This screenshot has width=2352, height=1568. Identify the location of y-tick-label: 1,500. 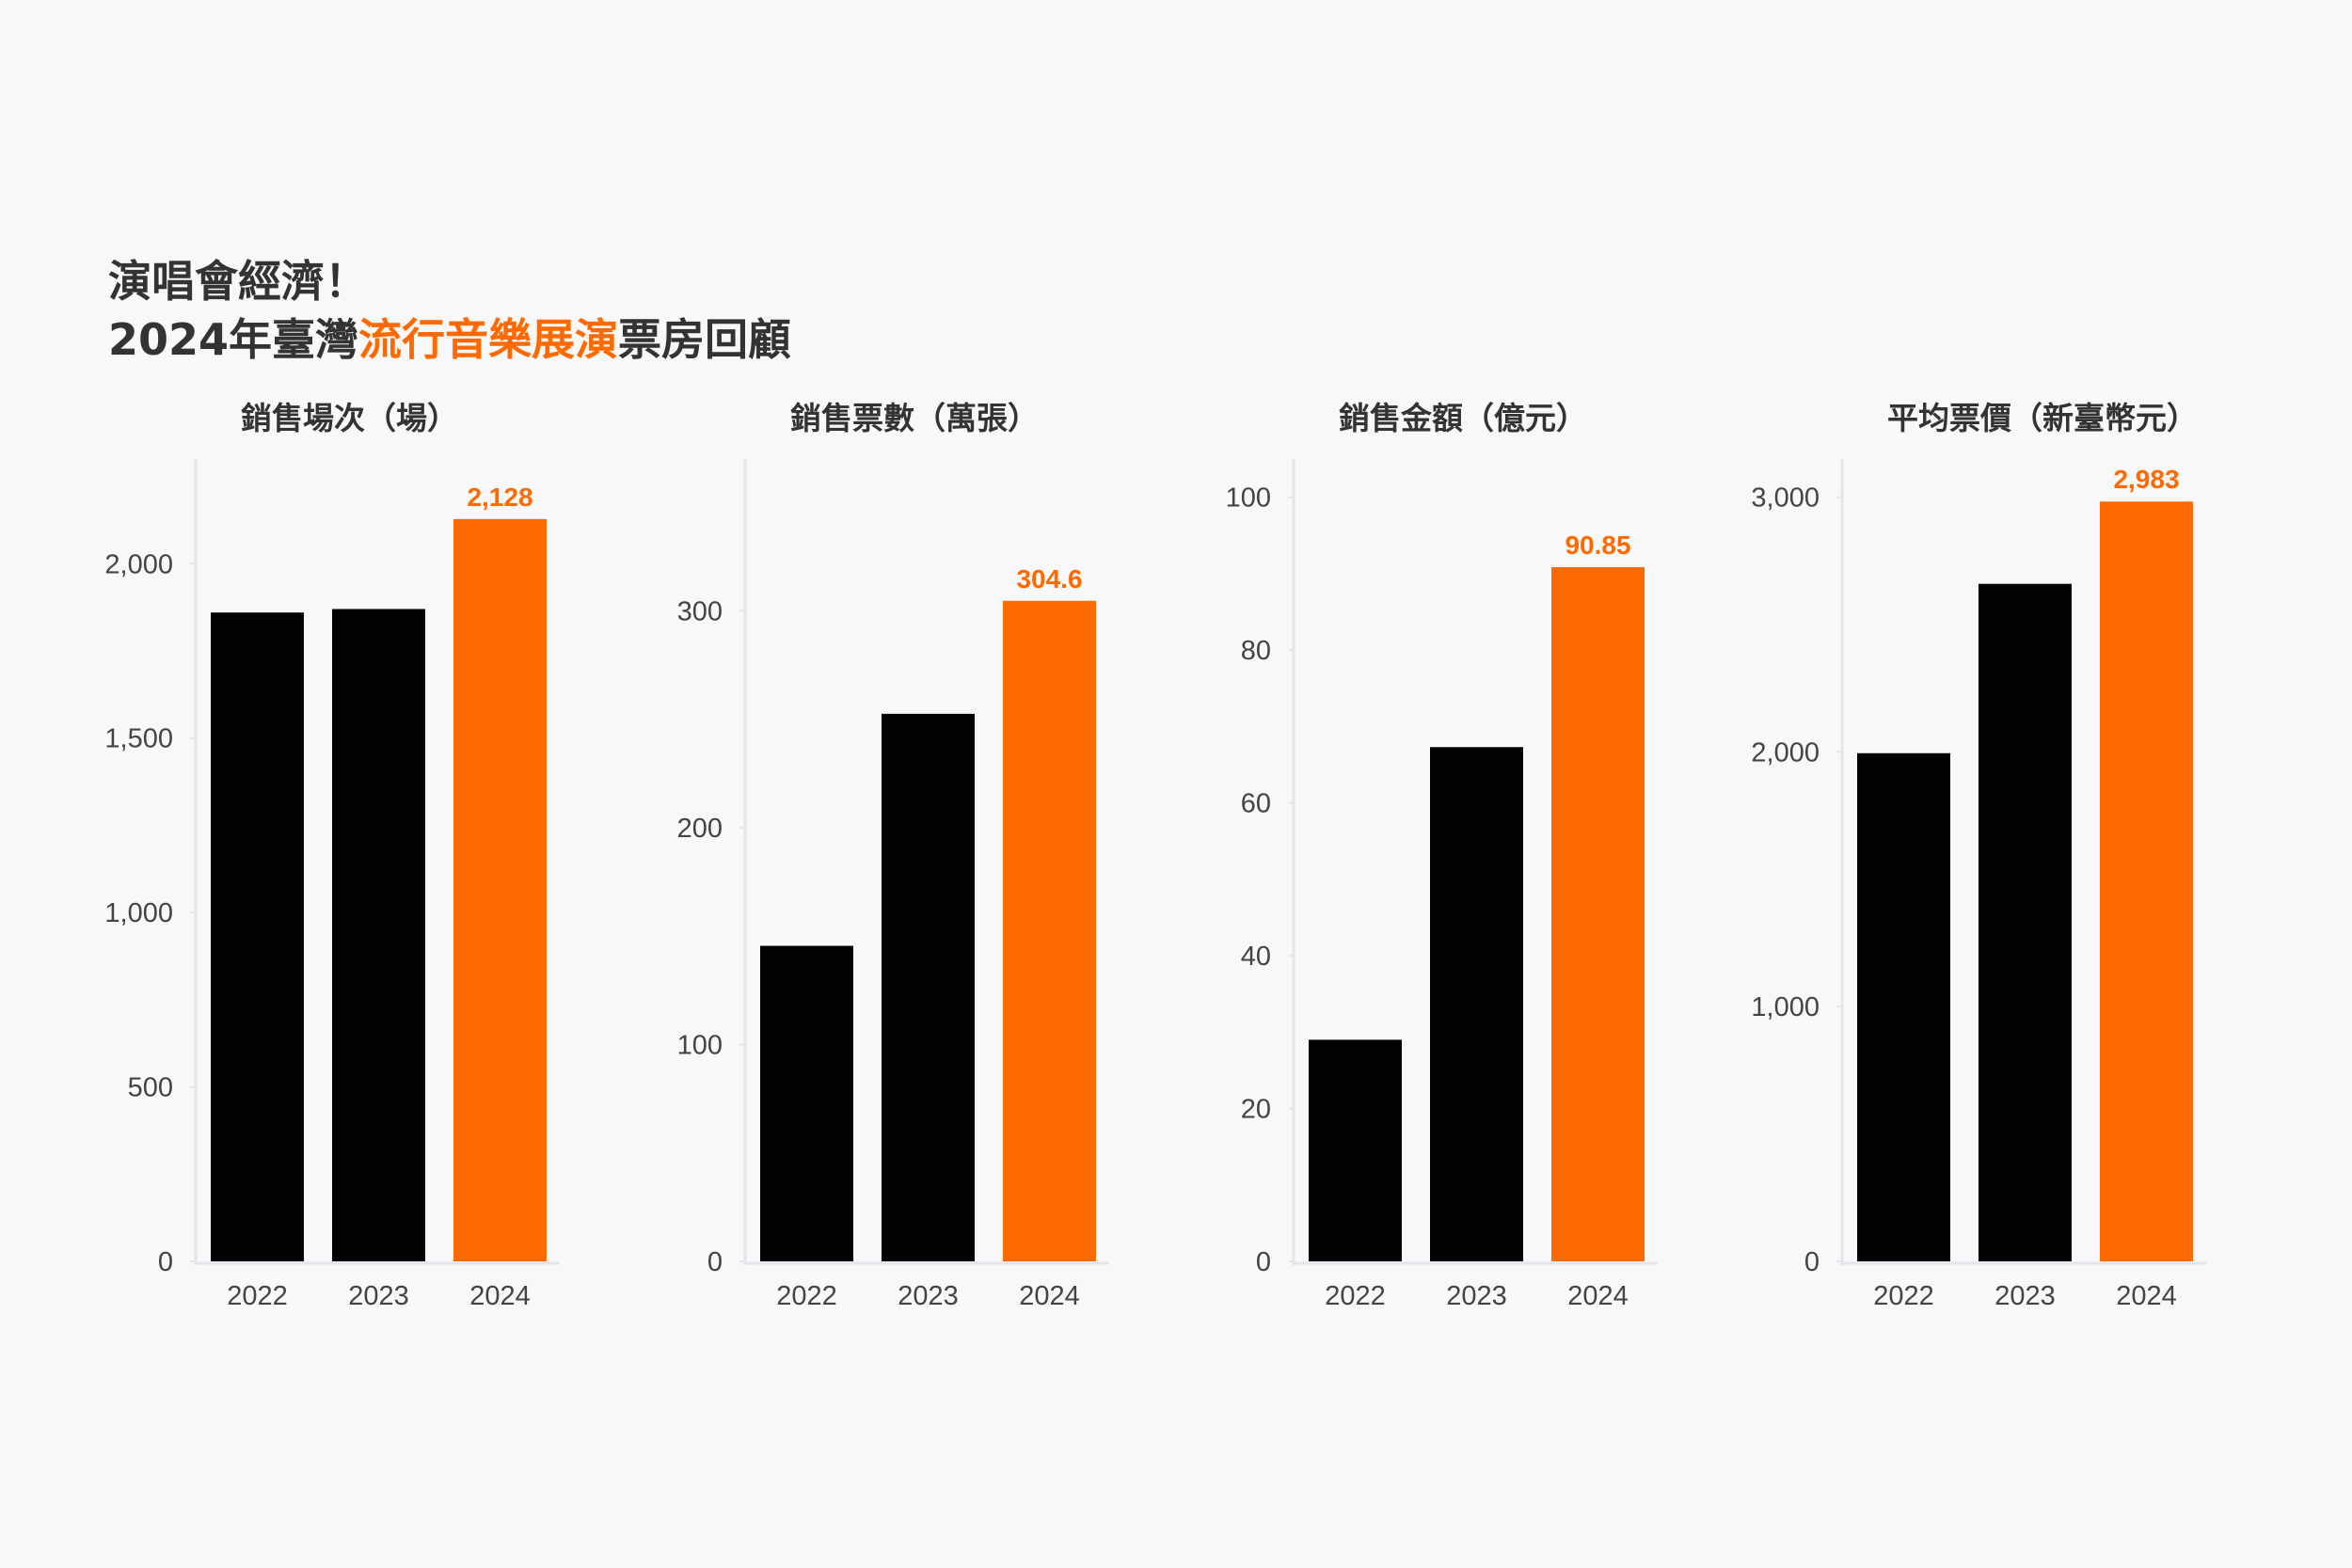
(138, 739).